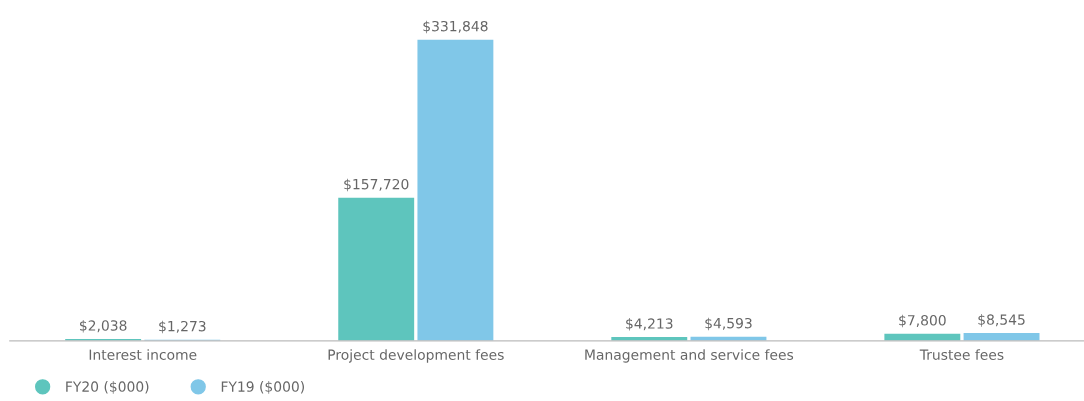 Image resolution: width=1084 pixels, height=401 pixels. What do you see at coordinates (922, 321) in the screenshot?
I see `data-label: $7,800` at bounding box center [922, 321].